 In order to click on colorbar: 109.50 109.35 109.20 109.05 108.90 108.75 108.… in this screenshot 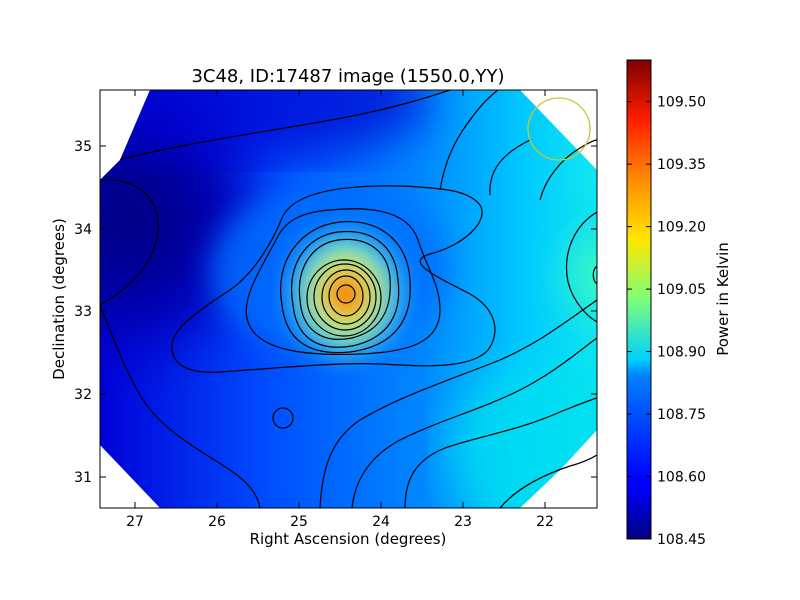, I will do `click(679, 303)`.